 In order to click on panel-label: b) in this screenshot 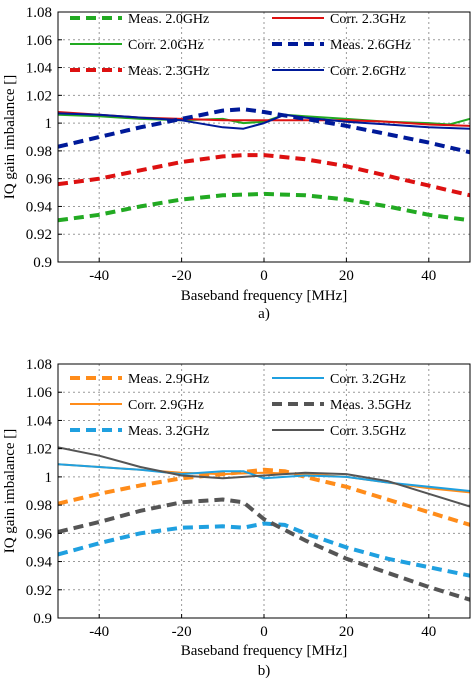, I will do `click(264, 671)`.